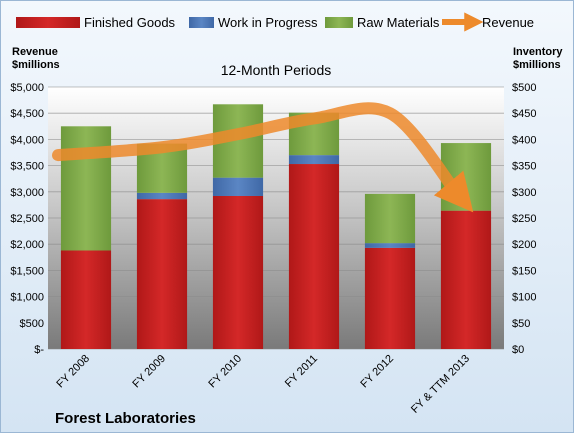 The height and width of the screenshot is (438, 574). What do you see at coordinates (537, 65) in the screenshot?
I see `right-axis-title-line2: $millions` at bounding box center [537, 65].